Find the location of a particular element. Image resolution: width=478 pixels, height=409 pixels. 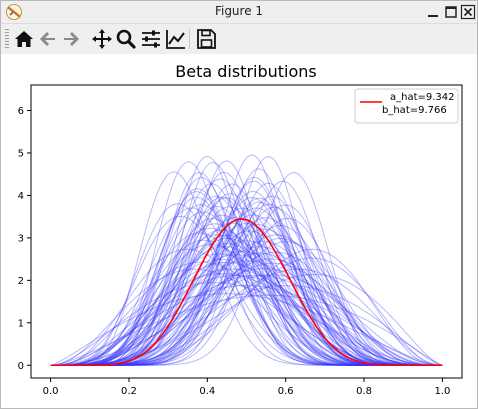

navigation-toolbar is located at coordinates (239, 39).